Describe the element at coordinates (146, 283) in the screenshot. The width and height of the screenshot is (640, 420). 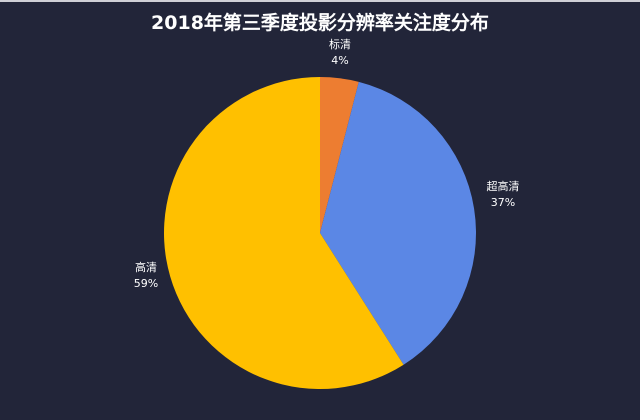
I see `slice-value-label-2: 59%` at that location.